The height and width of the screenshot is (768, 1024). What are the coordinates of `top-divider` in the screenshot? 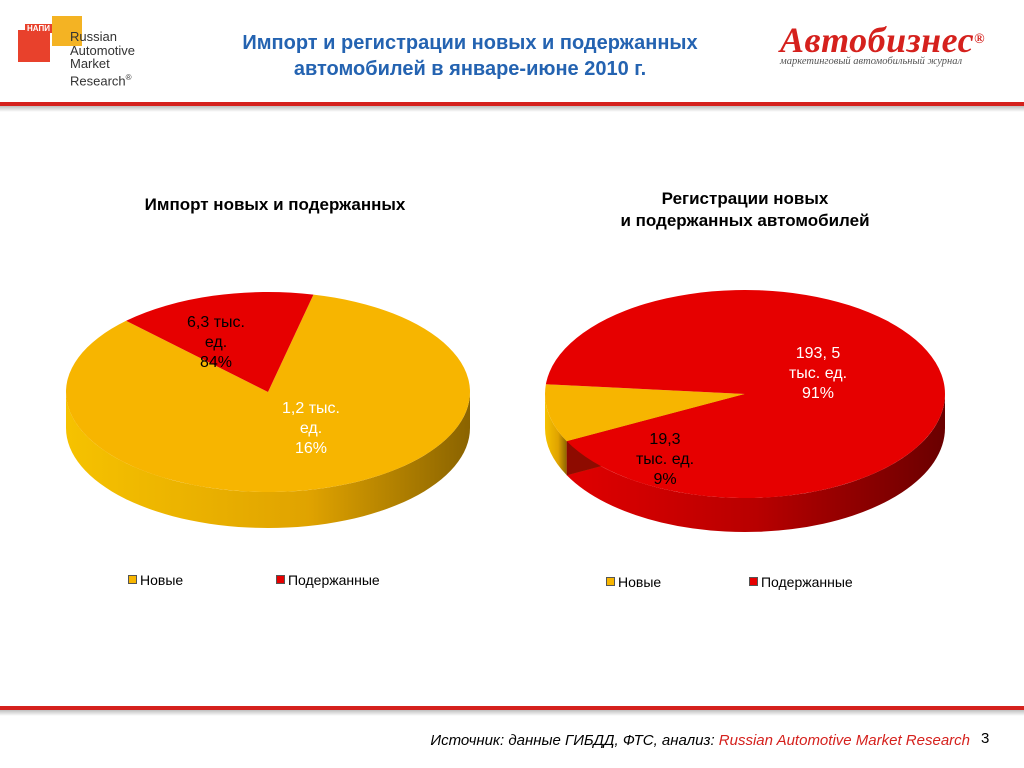 It's located at (512, 104).